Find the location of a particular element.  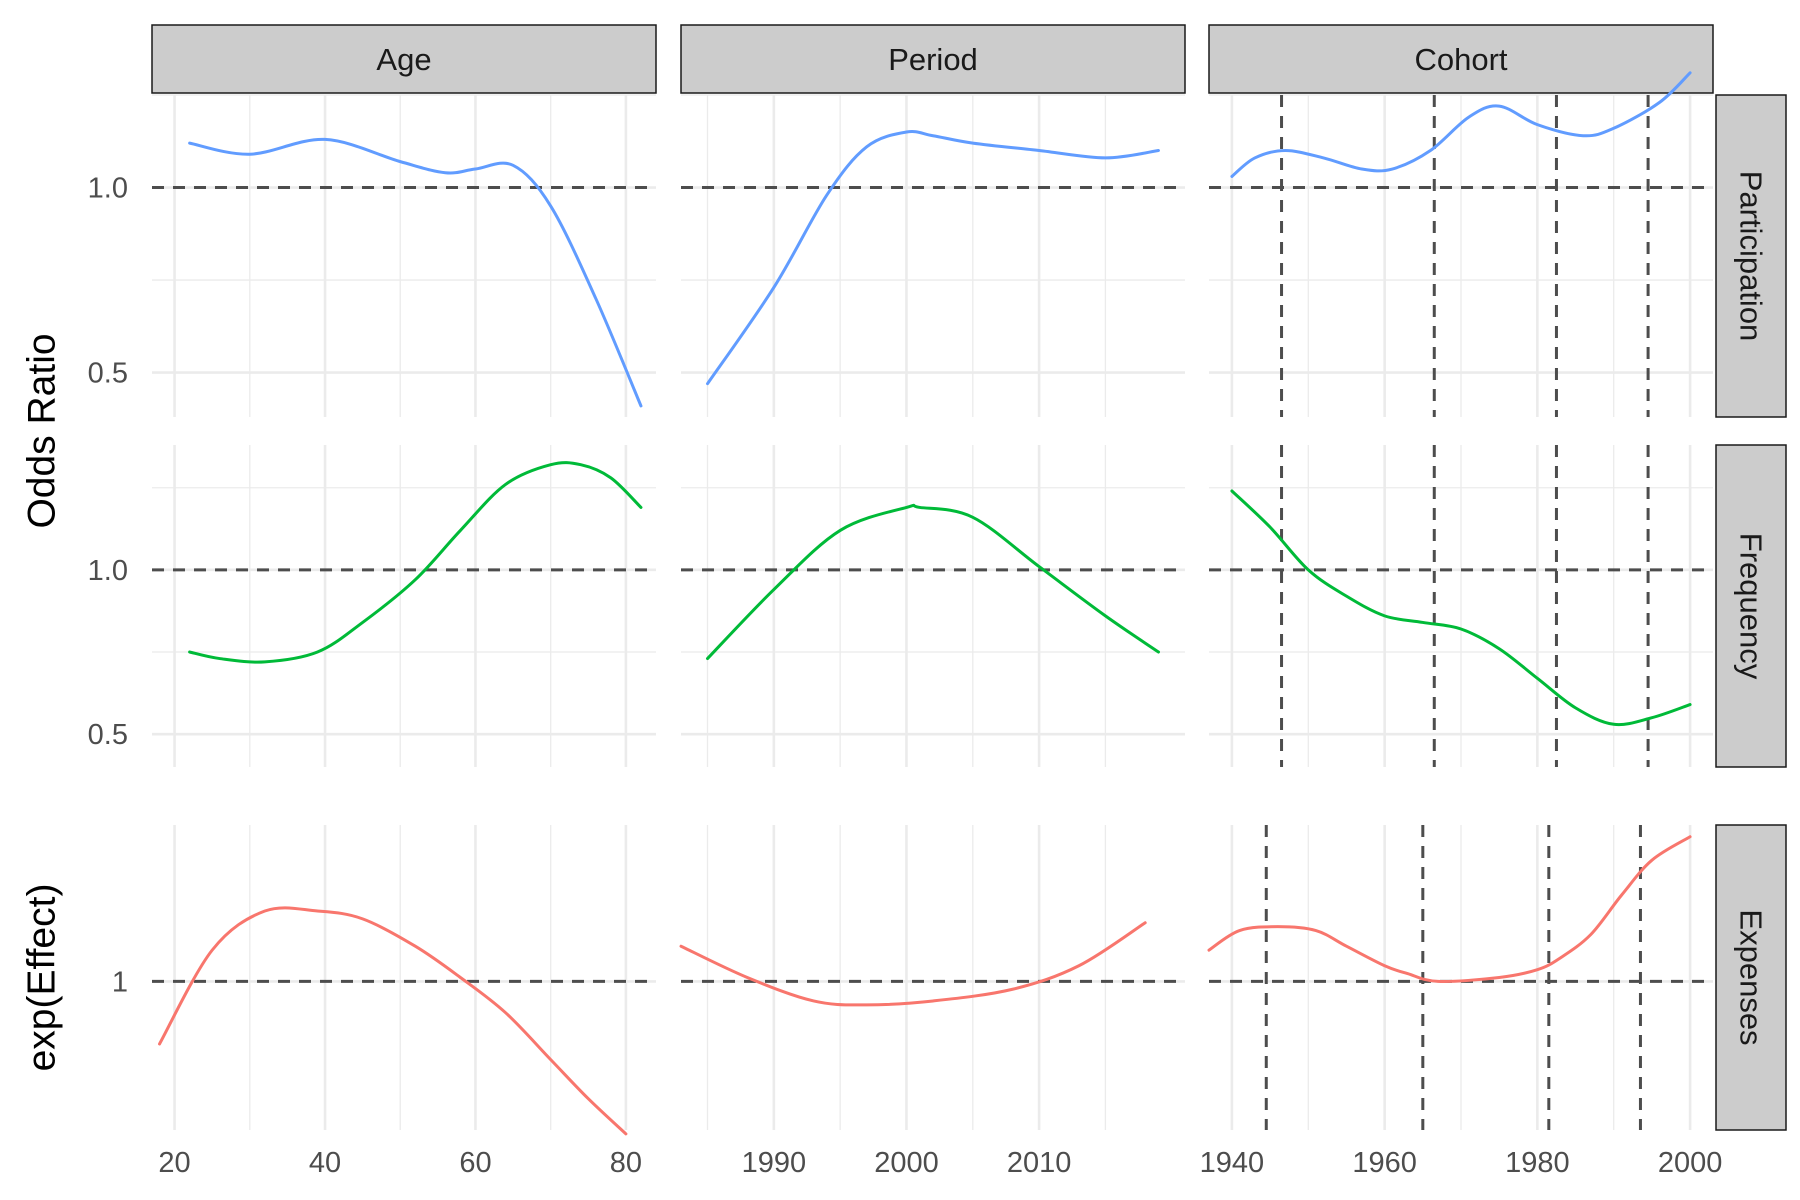

strip-right-frequency: Frequency is located at coordinates (1751, 606).